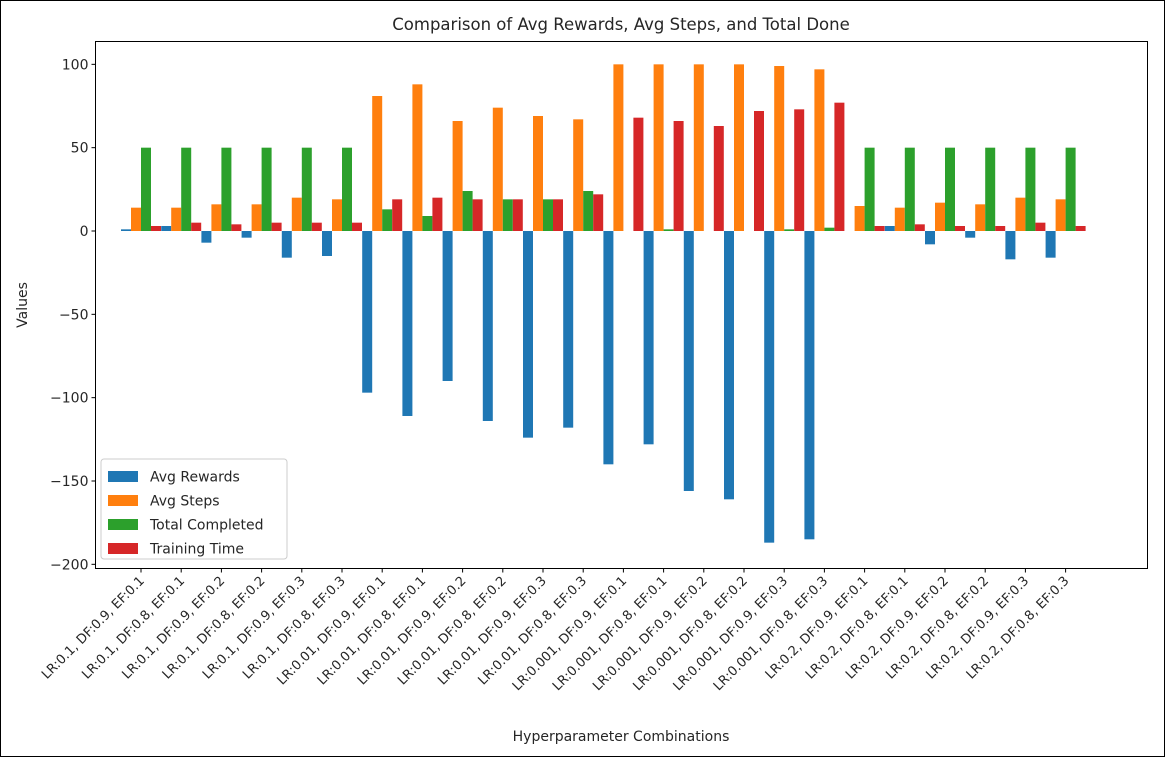  What do you see at coordinates (84, 232) in the screenshot?
I see `y-tick-label: 0` at bounding box center [84, 232].